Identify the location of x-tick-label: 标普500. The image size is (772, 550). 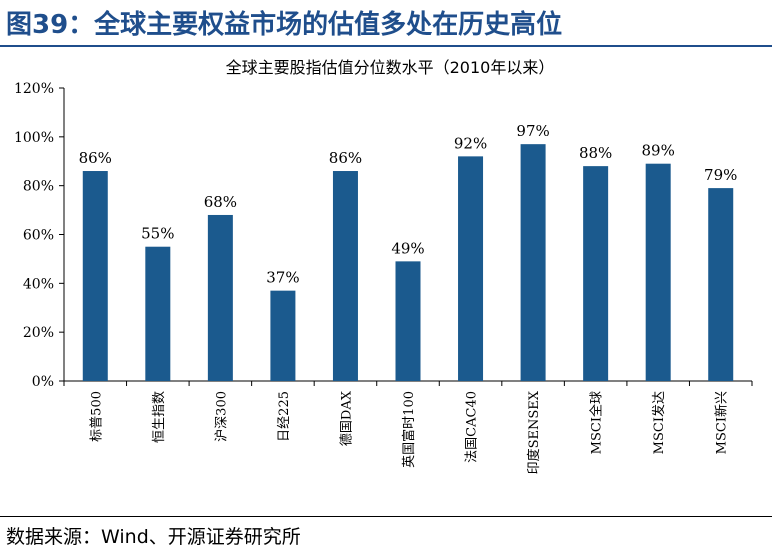
(96, 416).